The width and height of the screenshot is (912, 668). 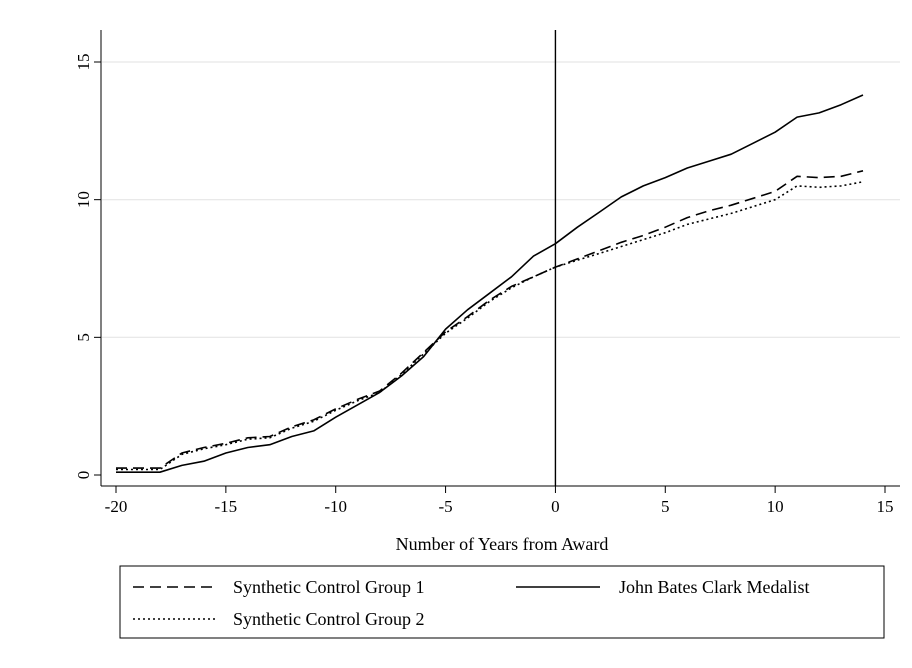 What do you see at coordinates (775, 506) in the screenshot?
I see `x-tick-label-10: 10` at bounding box center [775, 506].